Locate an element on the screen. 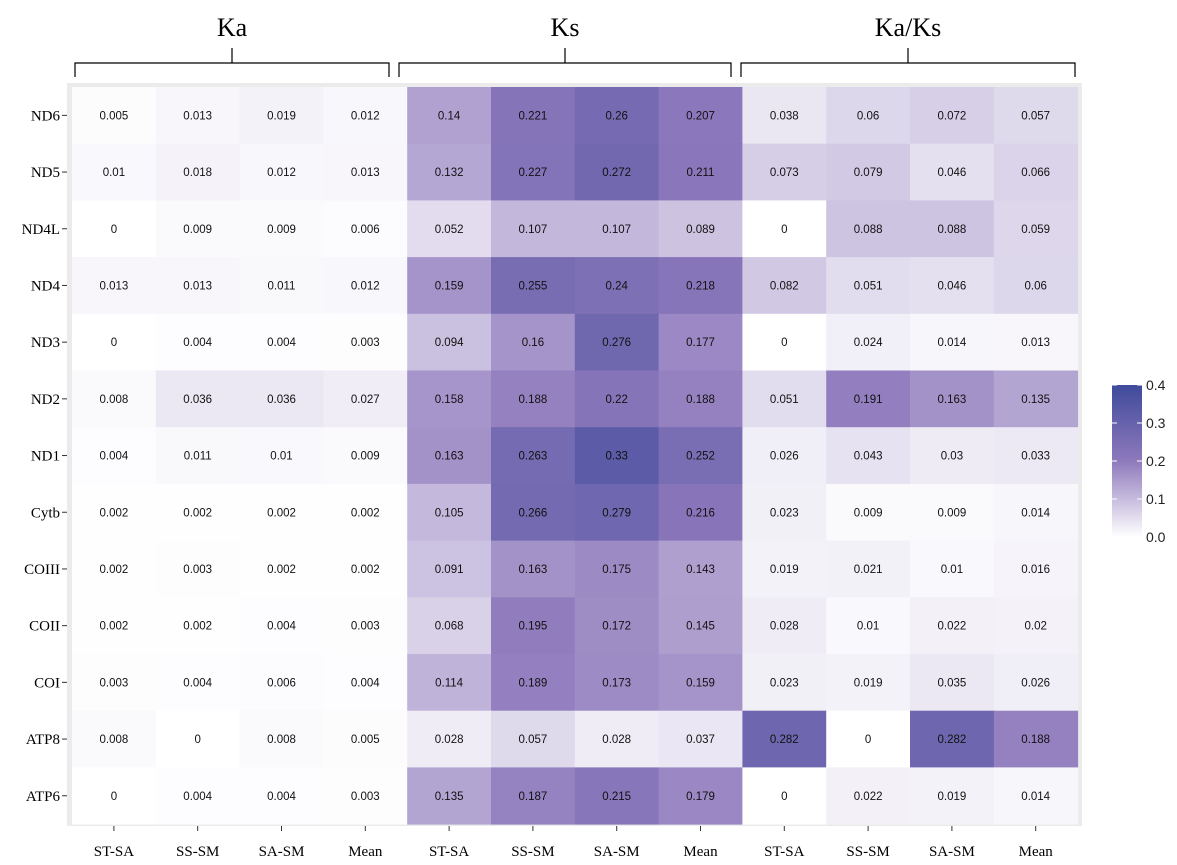 The width and height of the screenshot is (1177, 865). cell-value-label: 0.207 is located at coordinates (700, 116).